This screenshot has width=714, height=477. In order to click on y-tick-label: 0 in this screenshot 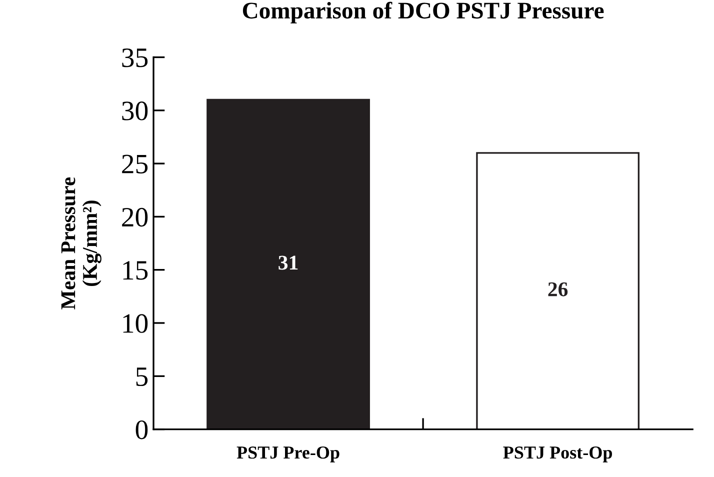, I will do `click(142, 430)`.